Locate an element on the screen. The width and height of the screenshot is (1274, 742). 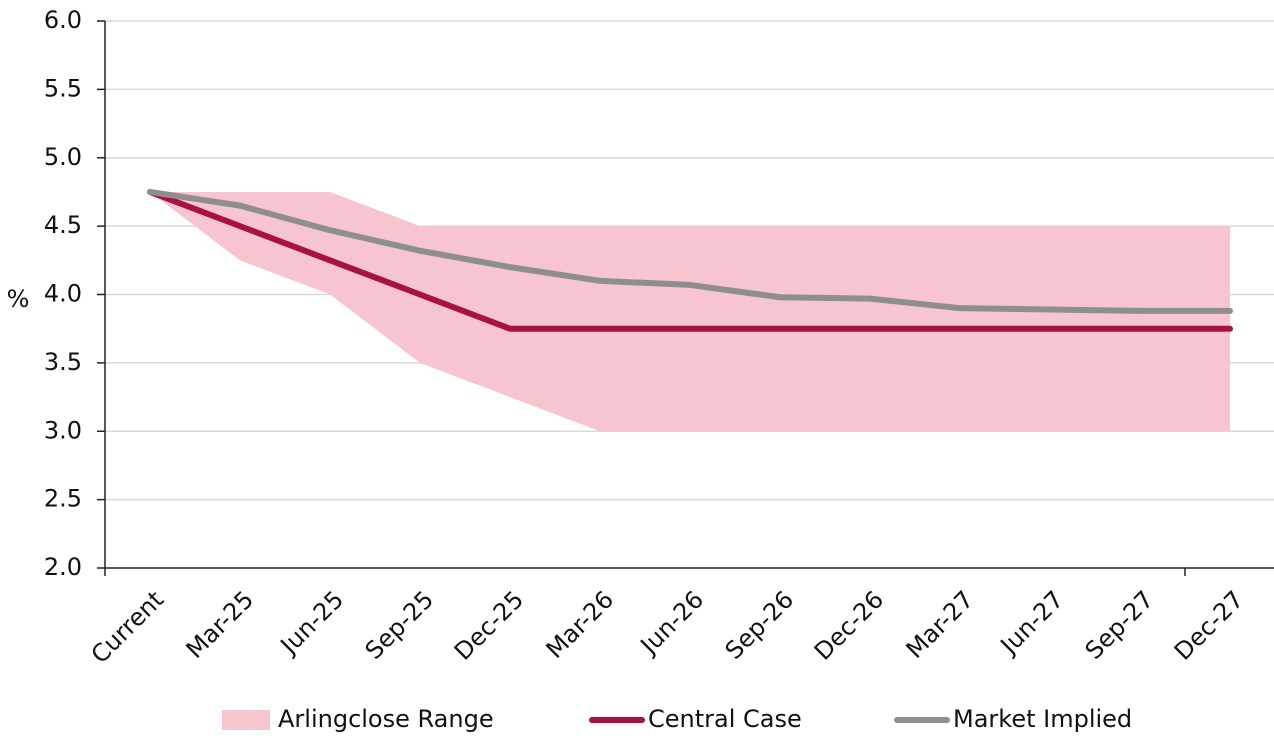
x-tick-label: Mar-27 is located at coordinates (940, 624).